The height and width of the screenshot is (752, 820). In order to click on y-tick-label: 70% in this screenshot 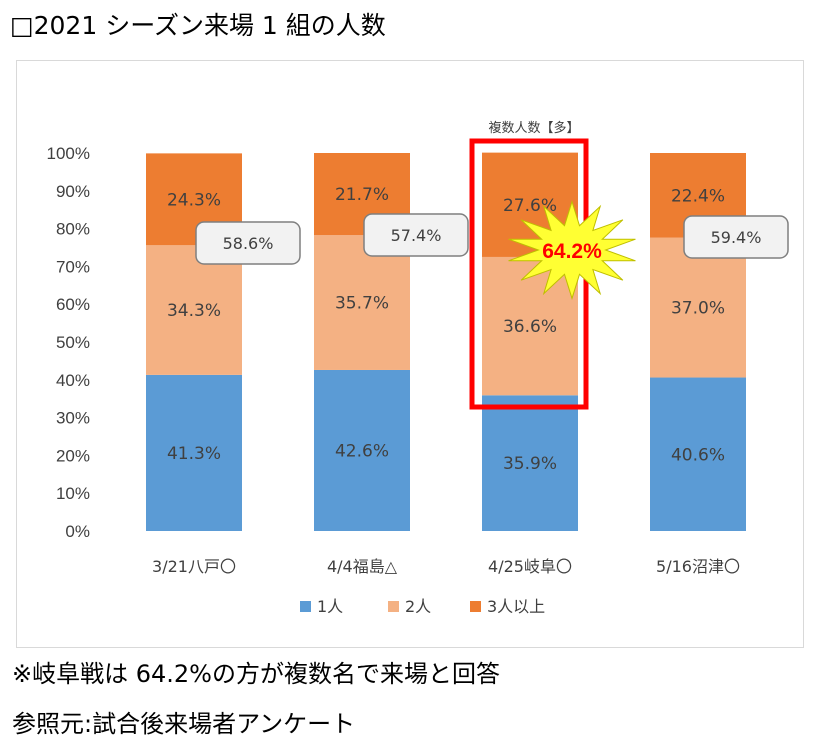, I will do `click(73, 266)`.